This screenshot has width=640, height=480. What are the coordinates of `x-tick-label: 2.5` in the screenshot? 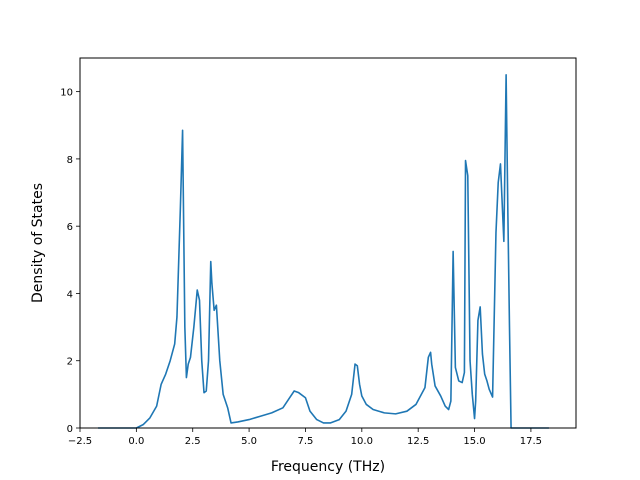 It's located at (193, 441).